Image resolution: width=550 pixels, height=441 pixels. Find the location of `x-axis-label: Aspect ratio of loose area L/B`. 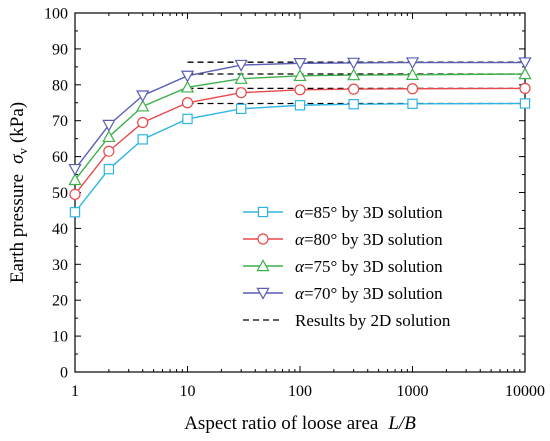

x-axis-label: Aspect ratio of loose area L/B is located at coordinates (300, 423).